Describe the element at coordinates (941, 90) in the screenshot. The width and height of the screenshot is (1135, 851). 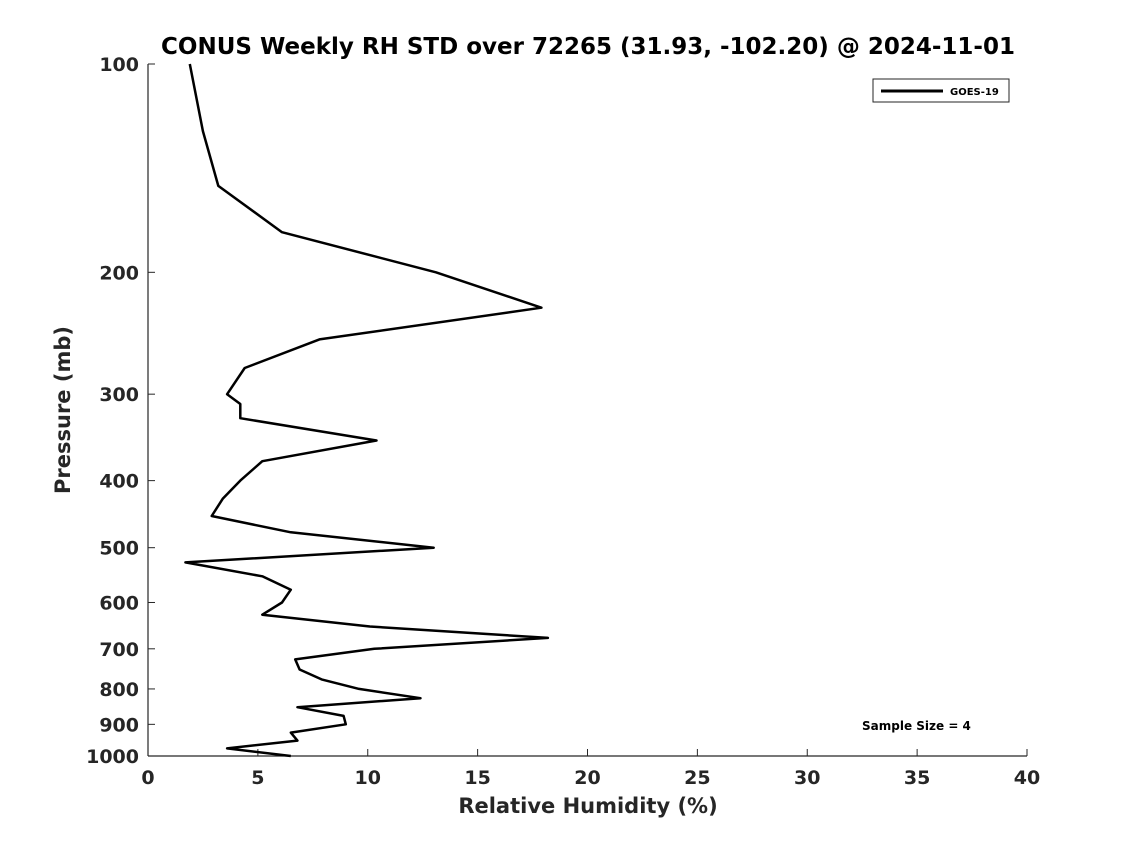
I see `legend: GOES-19` at that location.